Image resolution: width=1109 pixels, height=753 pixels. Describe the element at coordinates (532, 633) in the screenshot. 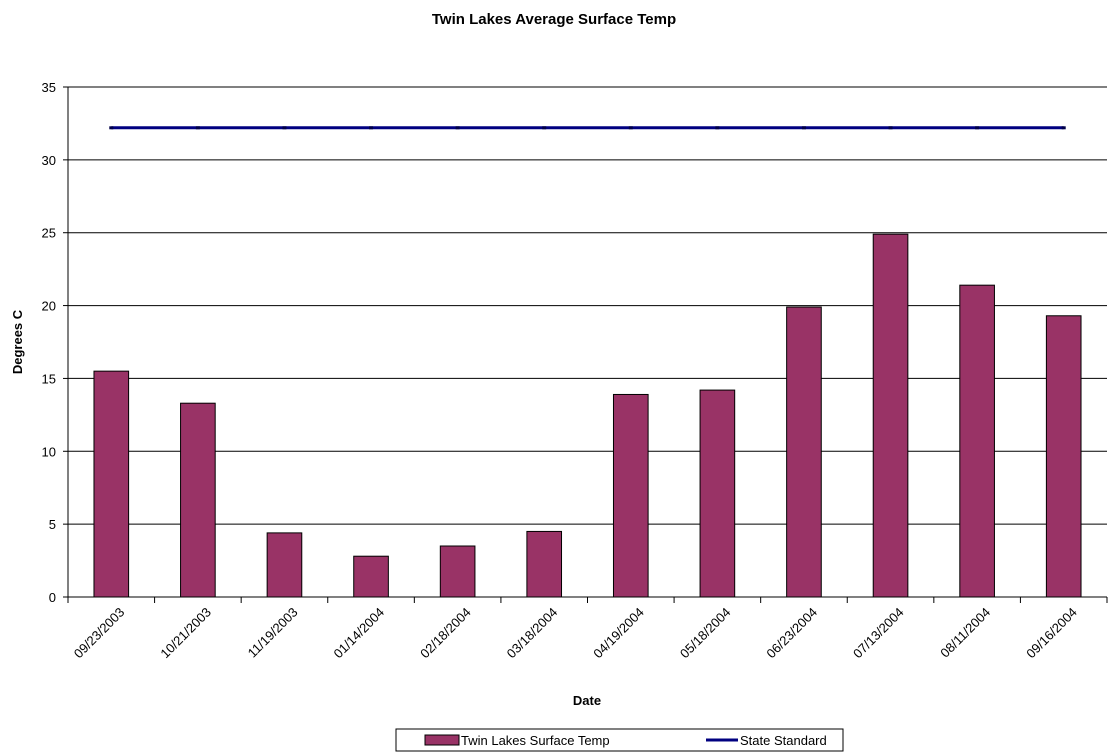

I see `x-tick-label: 03/18/2004` at that location.